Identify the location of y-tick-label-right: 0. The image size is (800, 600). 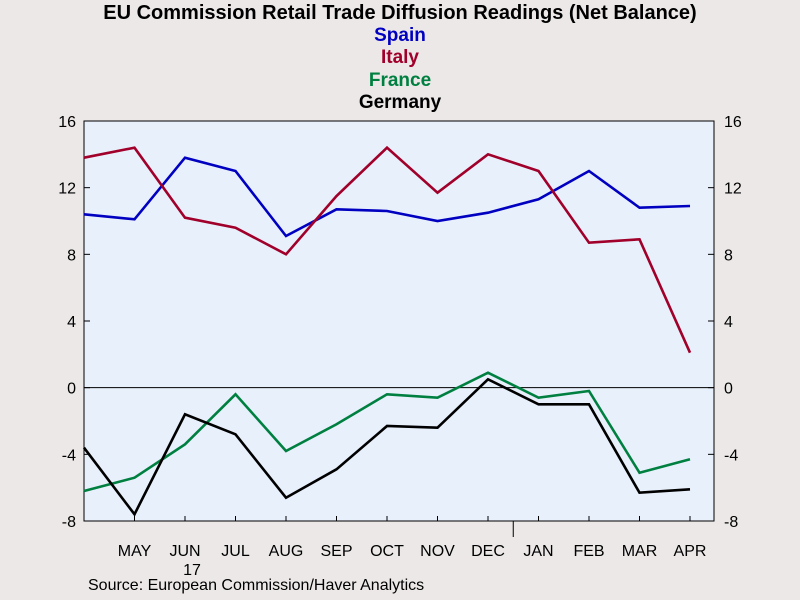
(728, 389).